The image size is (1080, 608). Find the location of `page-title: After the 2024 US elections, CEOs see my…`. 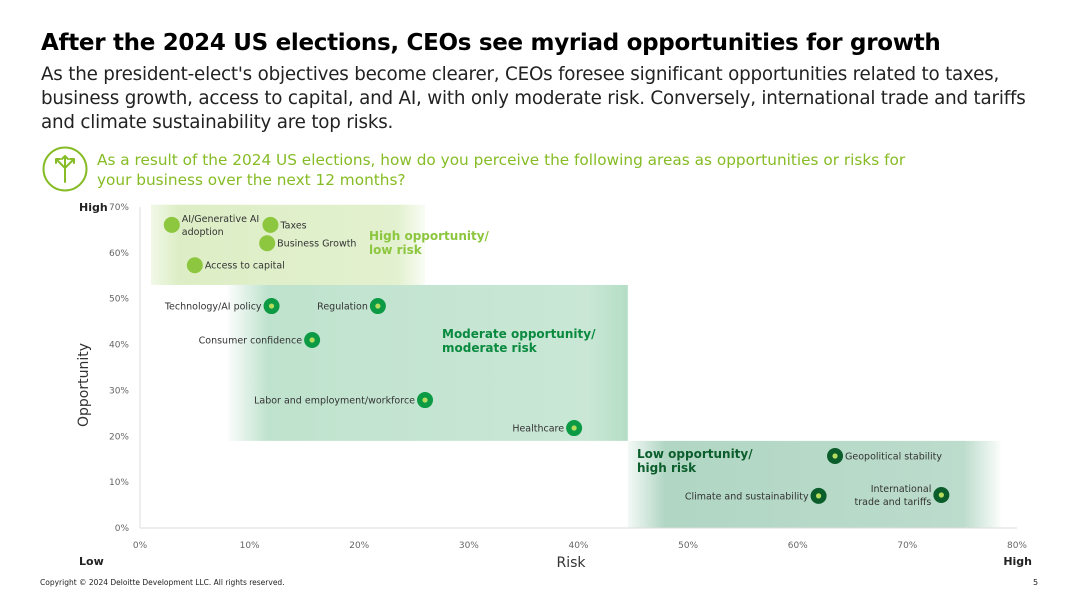

page-title: After the 2024 US elections, CEOs see my… is located at coordinates (491, 43).